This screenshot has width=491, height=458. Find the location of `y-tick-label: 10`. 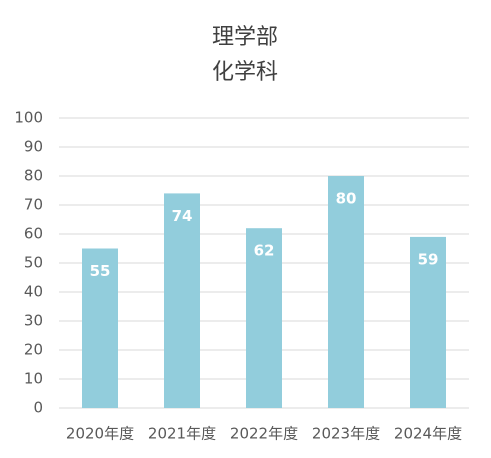

y-tick-label: 10 is located at coordinates (33, 379).